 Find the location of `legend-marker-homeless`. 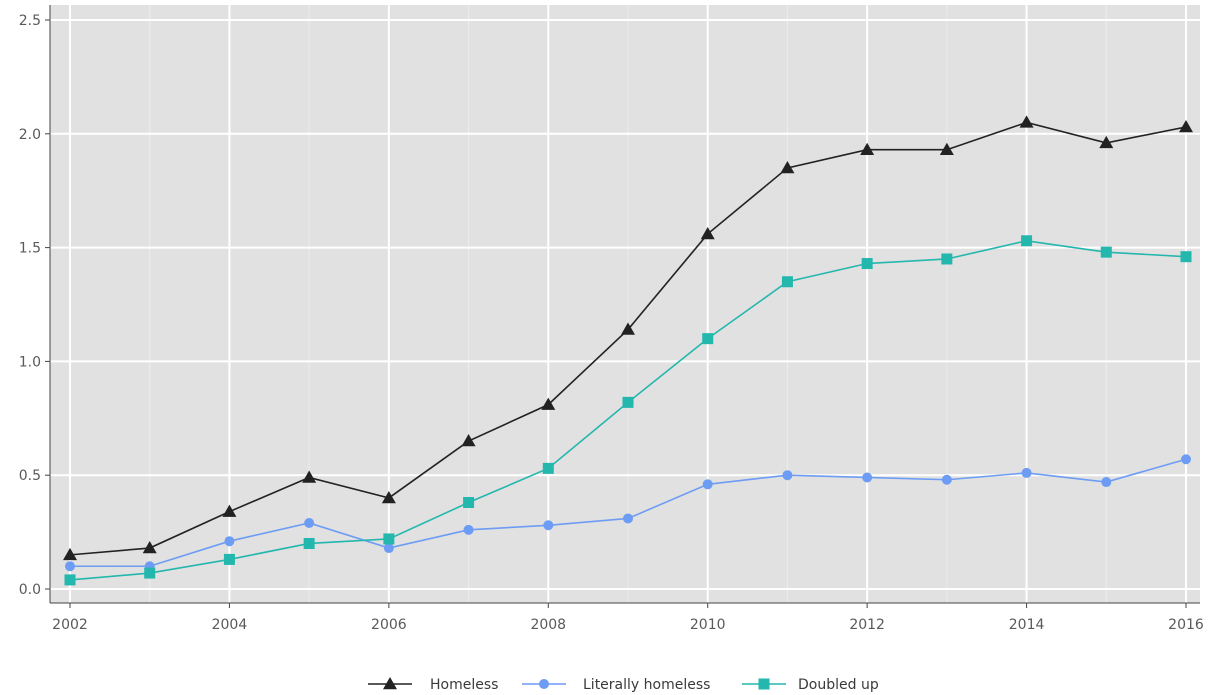

legend-marker-homeless is located at coordinates (390, 683).